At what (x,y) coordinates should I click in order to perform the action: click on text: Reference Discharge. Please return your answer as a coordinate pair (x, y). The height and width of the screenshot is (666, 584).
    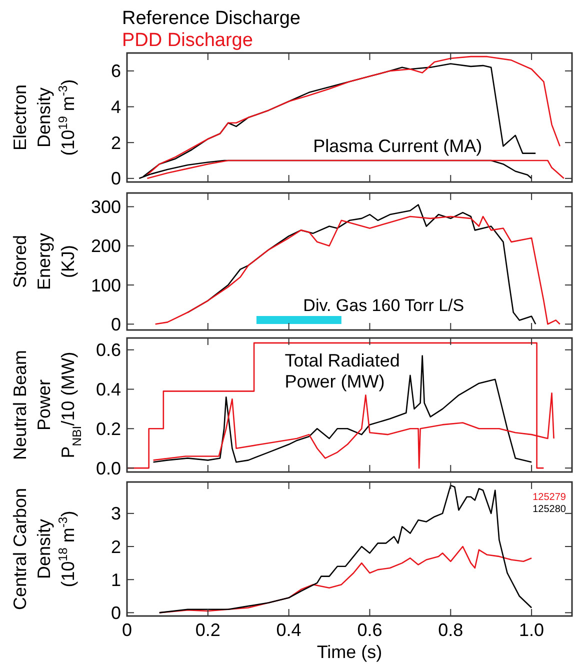
    Looking at the image, I should click on (211, 18).